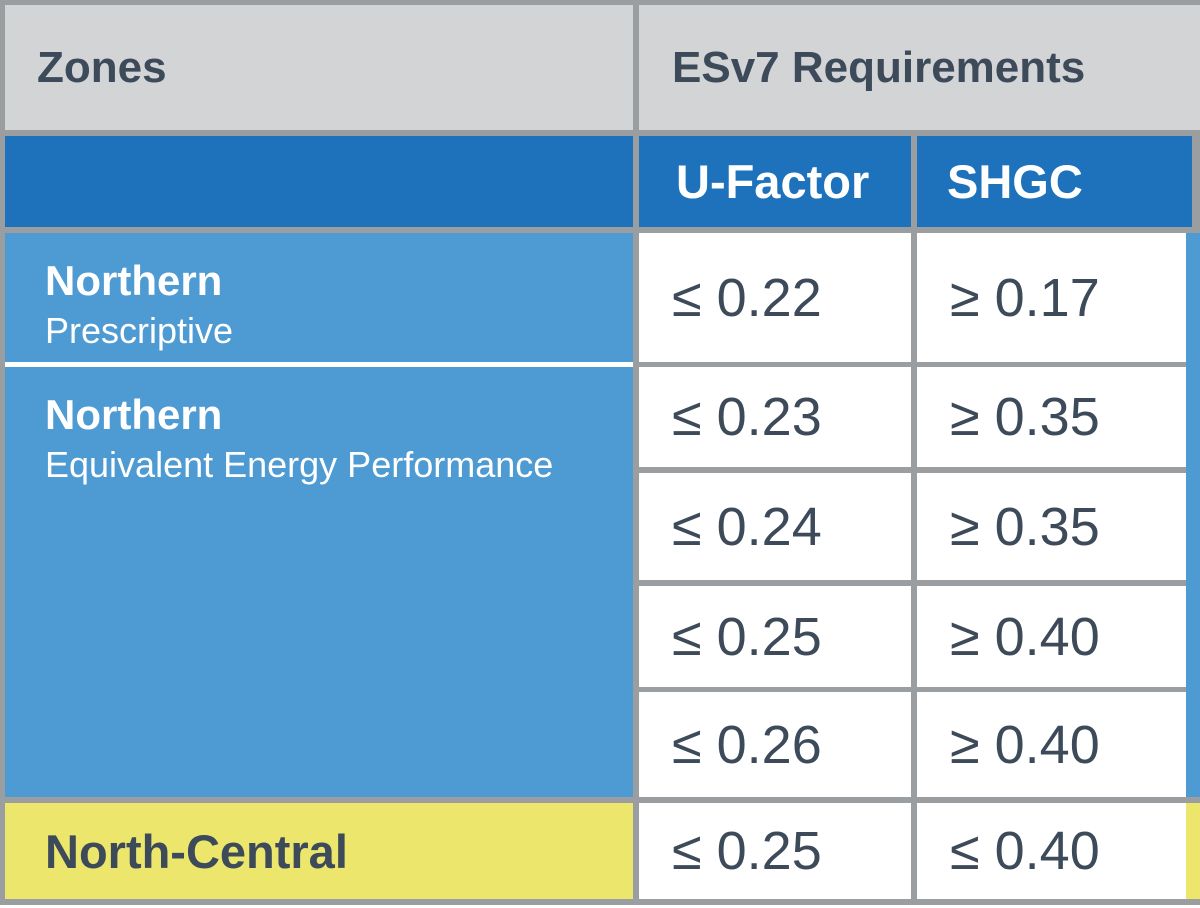 This screenshot has width=1200, height=908. Describe the element at coordinates (1193, 515) in the screenshot. I see `zone-accent-strip-blue` at that location.